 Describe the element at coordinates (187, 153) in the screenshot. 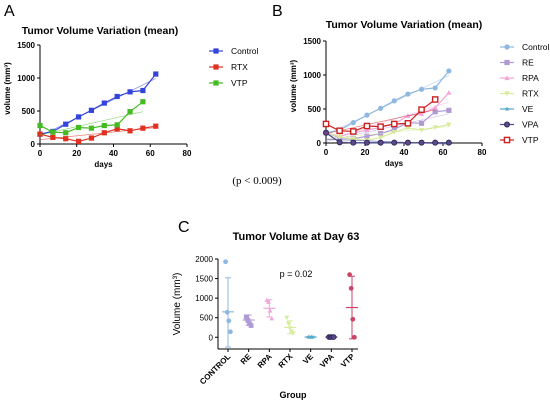

I see `panel-a-x-tick-label: 80` at that location.